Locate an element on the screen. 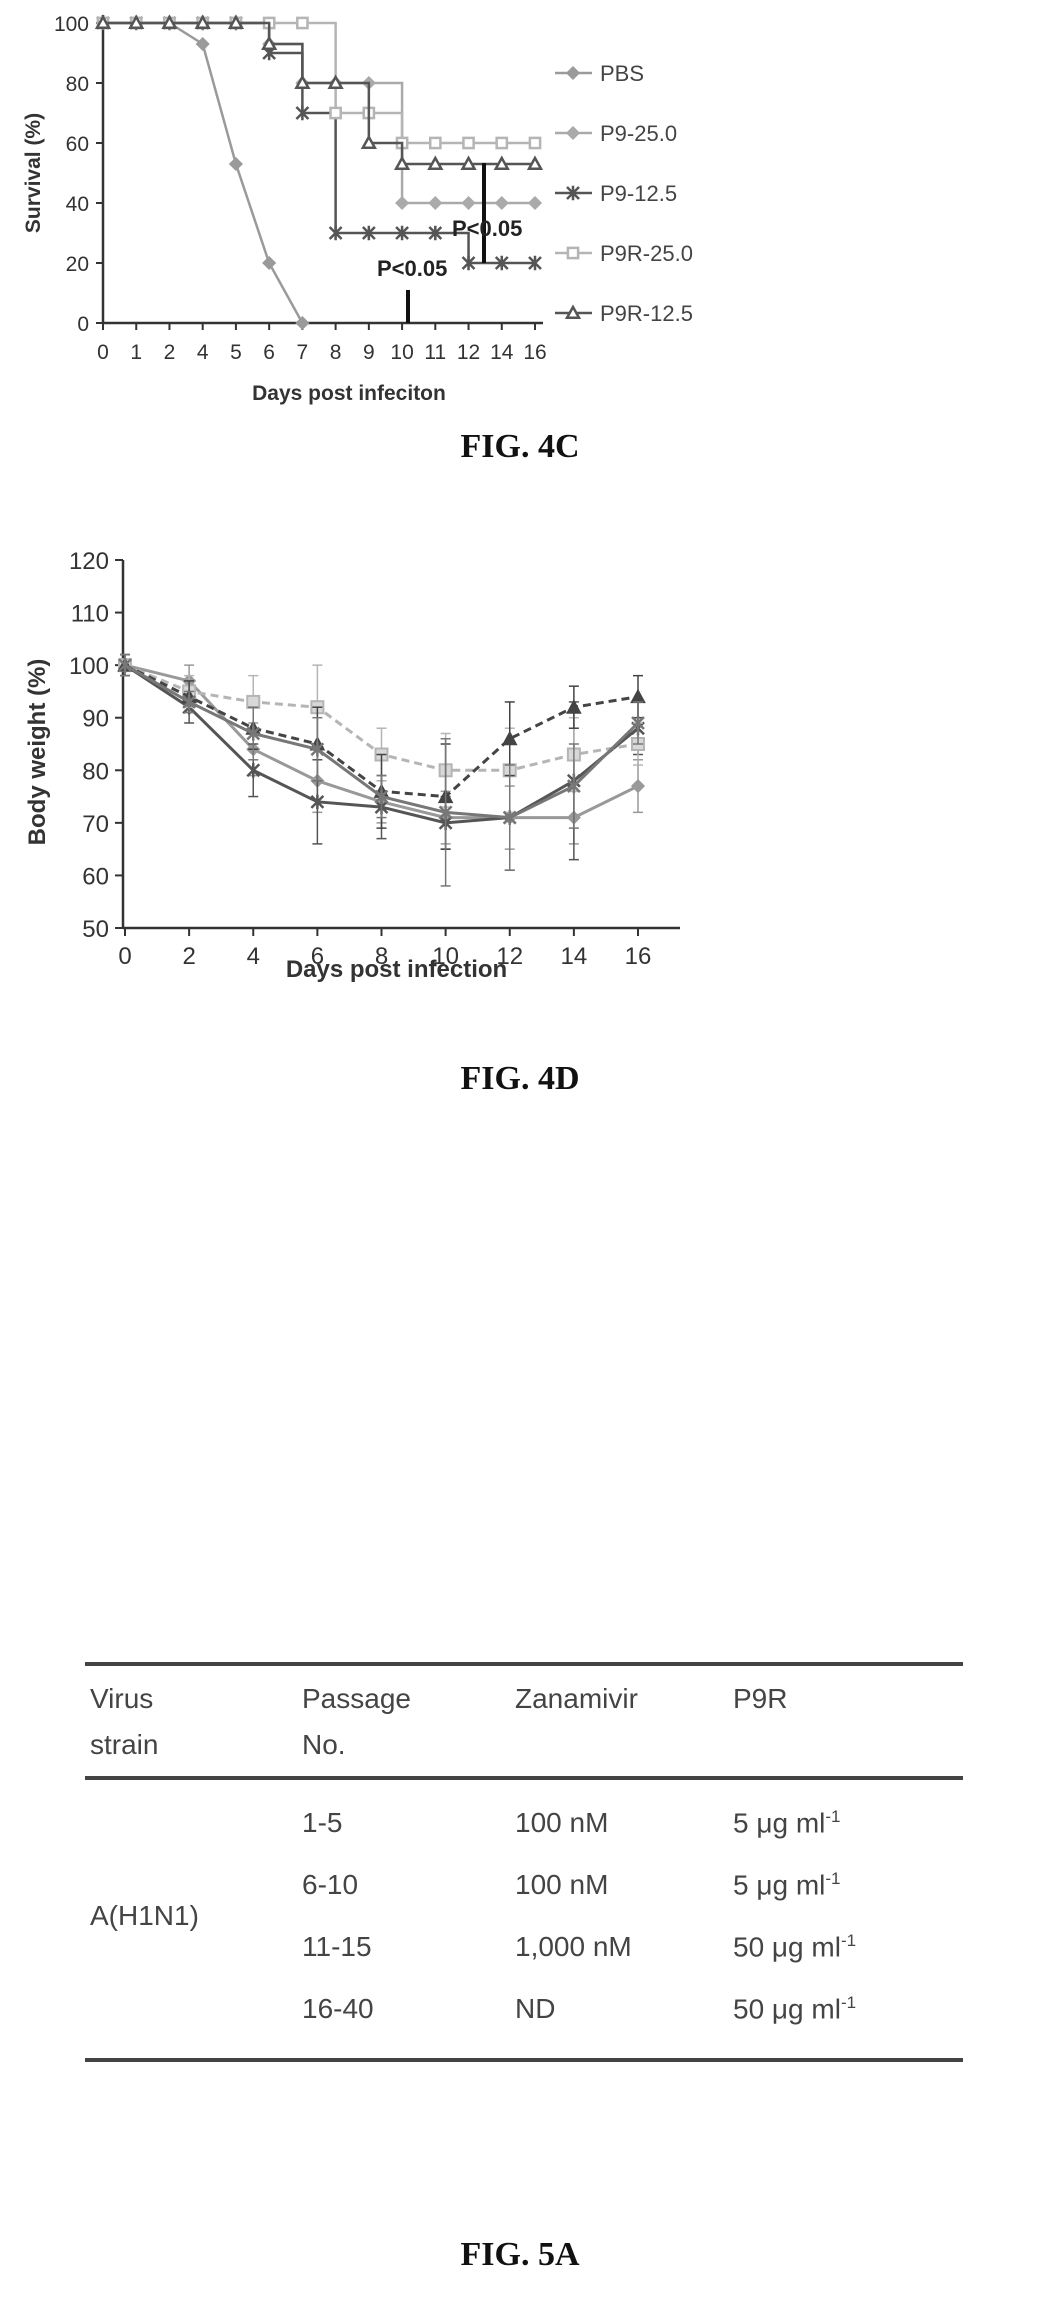 The width and height of the screenshot is (1040, 2313). zanamivir-cell: ND is located at coordinates (535, 2008).